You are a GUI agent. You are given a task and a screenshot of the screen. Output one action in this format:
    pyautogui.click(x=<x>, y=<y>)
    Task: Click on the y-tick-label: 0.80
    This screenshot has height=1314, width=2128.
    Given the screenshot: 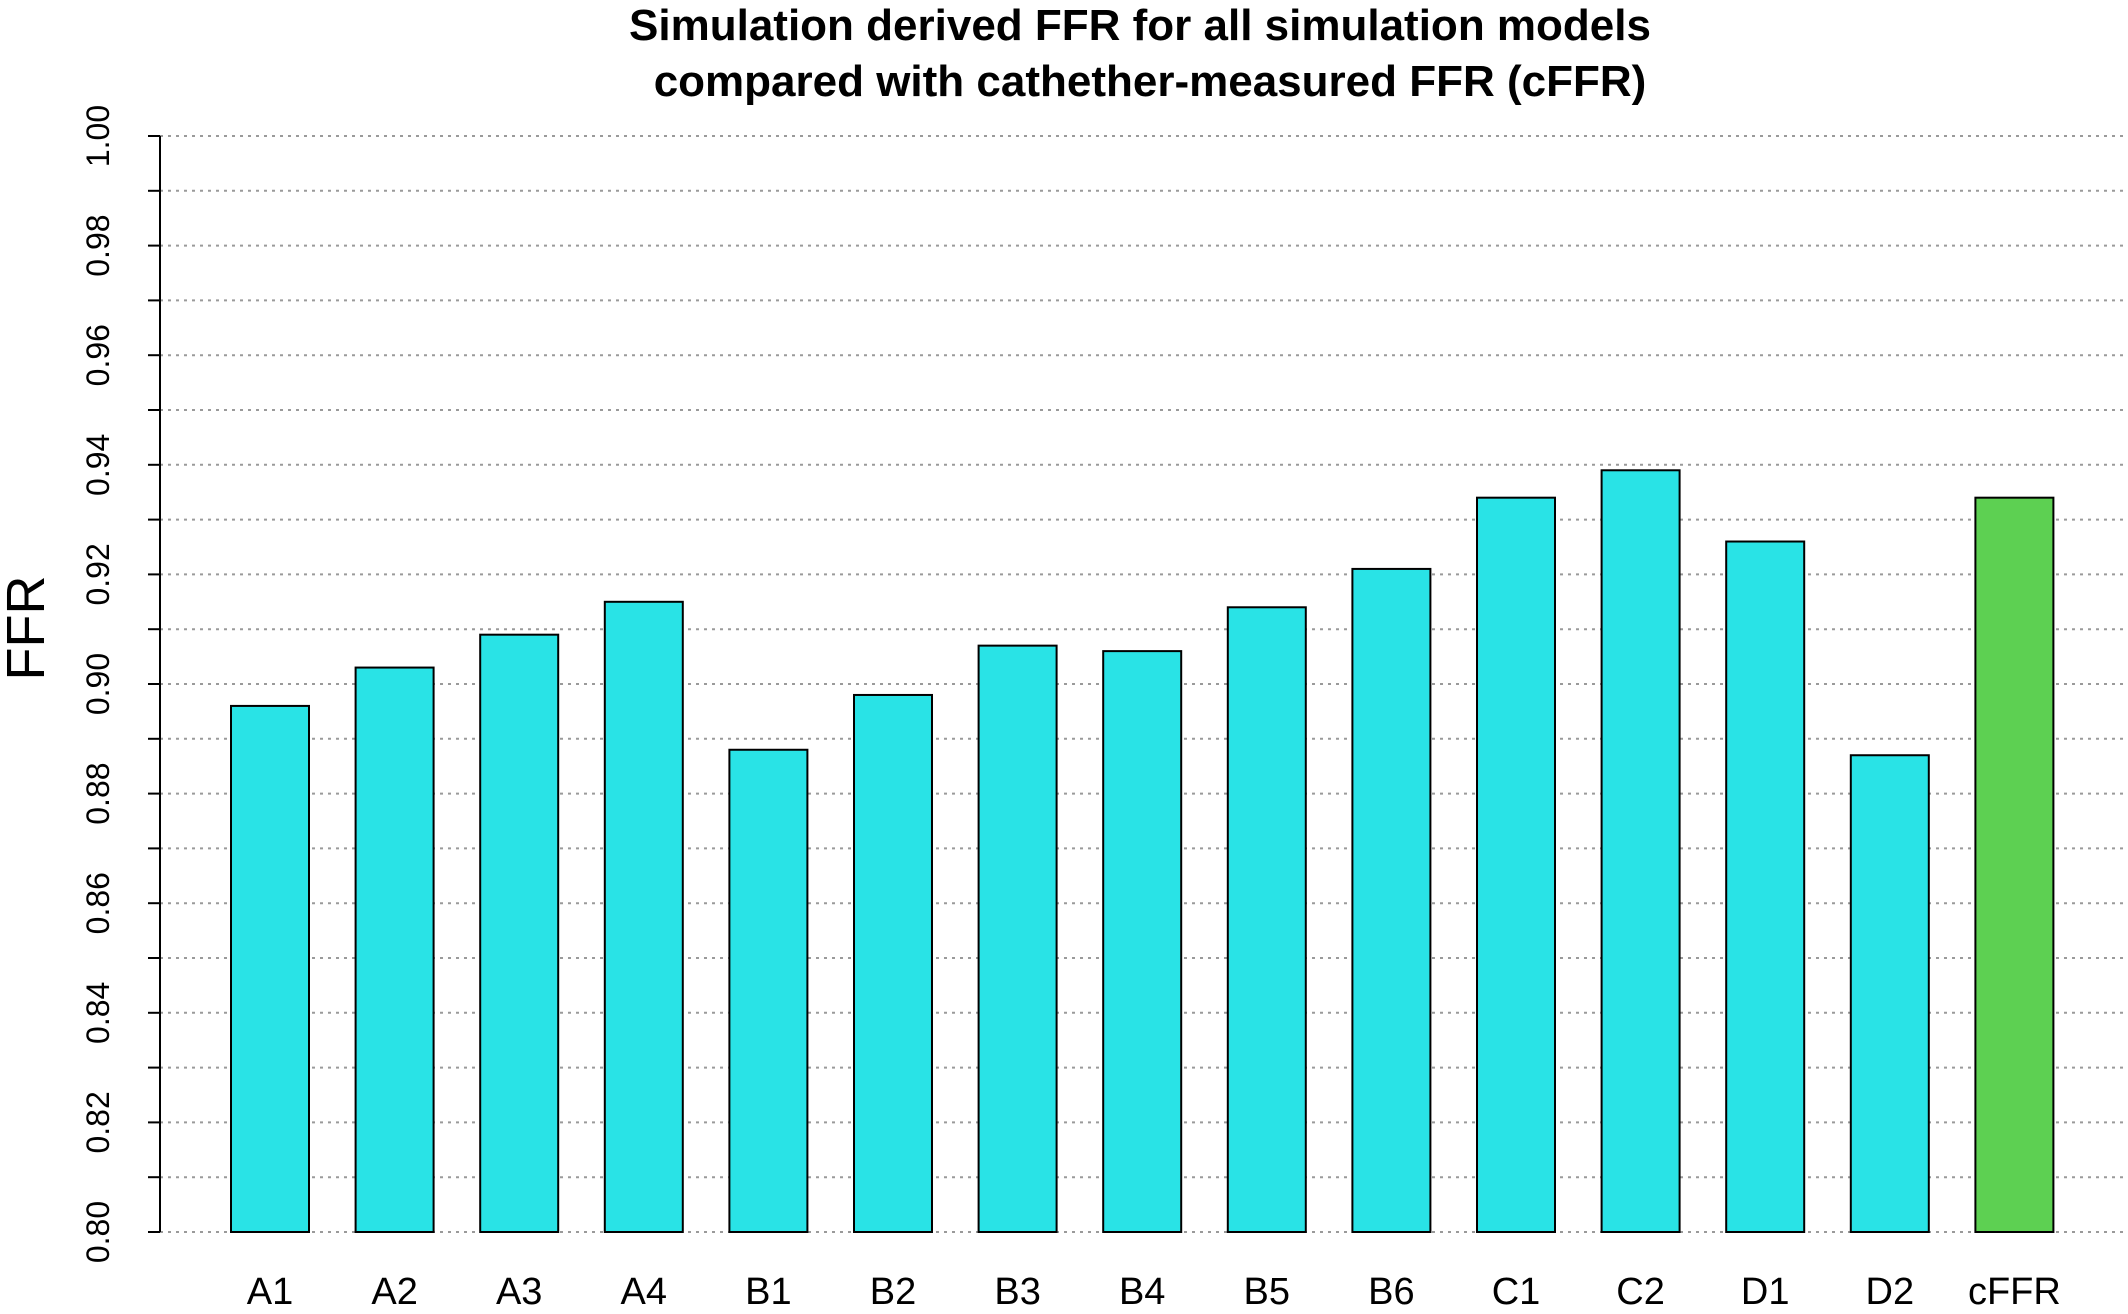 What is the action you would take?
    pyautogui.click(x=98, y=1232)
    